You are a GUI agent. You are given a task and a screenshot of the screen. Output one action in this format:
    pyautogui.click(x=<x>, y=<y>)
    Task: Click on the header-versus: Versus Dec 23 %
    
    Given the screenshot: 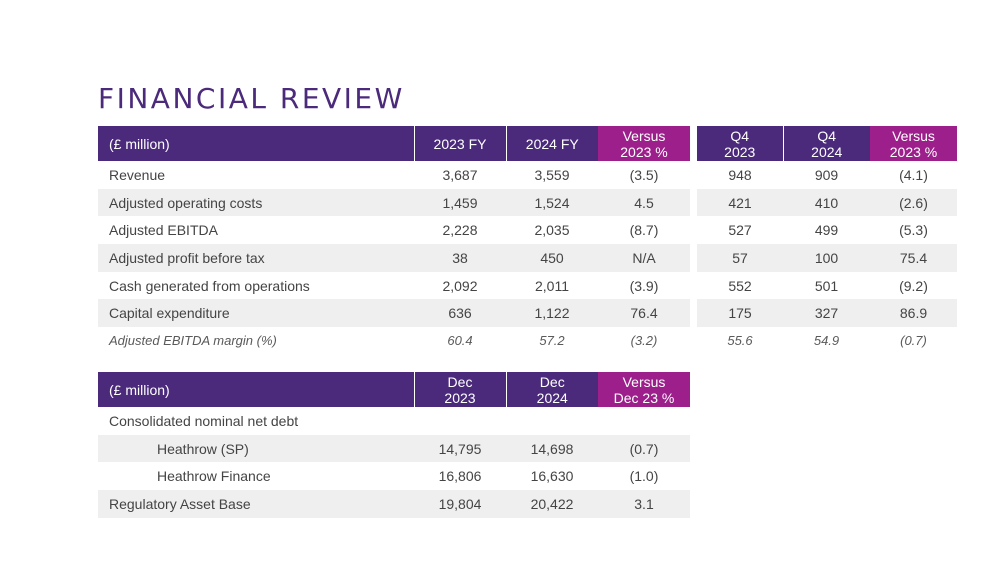 What is the action you would take?
    pyautogui.click(x=644, y=389)
    